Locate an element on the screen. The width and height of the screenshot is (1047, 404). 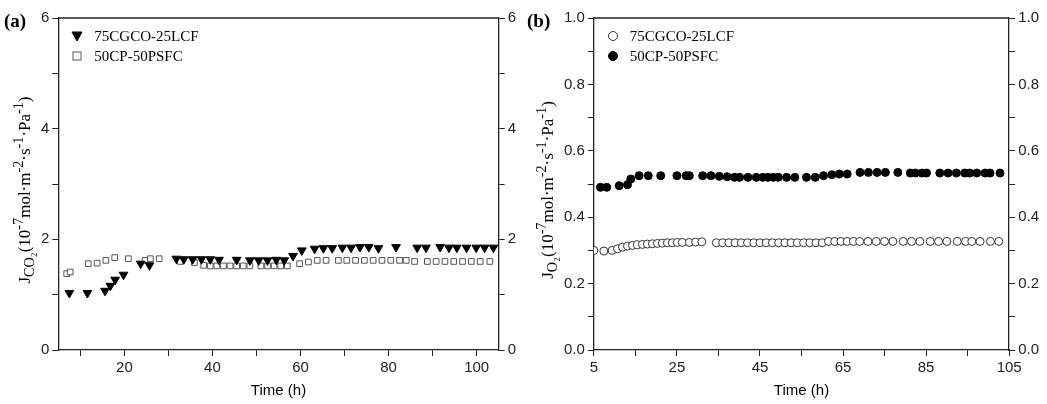
x-tick-label: 20 is located at coordinates (124, 367).